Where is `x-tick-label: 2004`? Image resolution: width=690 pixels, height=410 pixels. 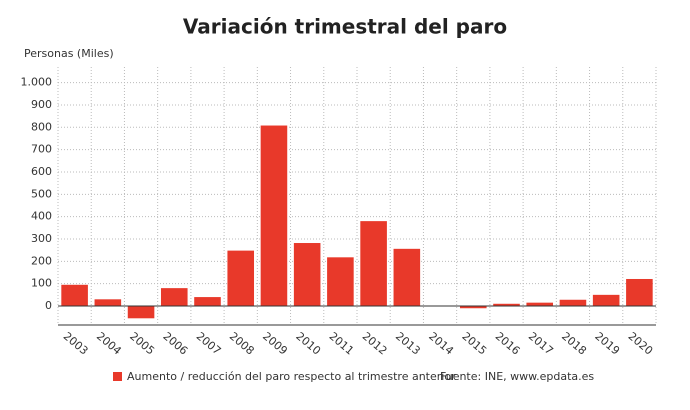 x-tick-label: 2004 is located at coordinates (109, 344).